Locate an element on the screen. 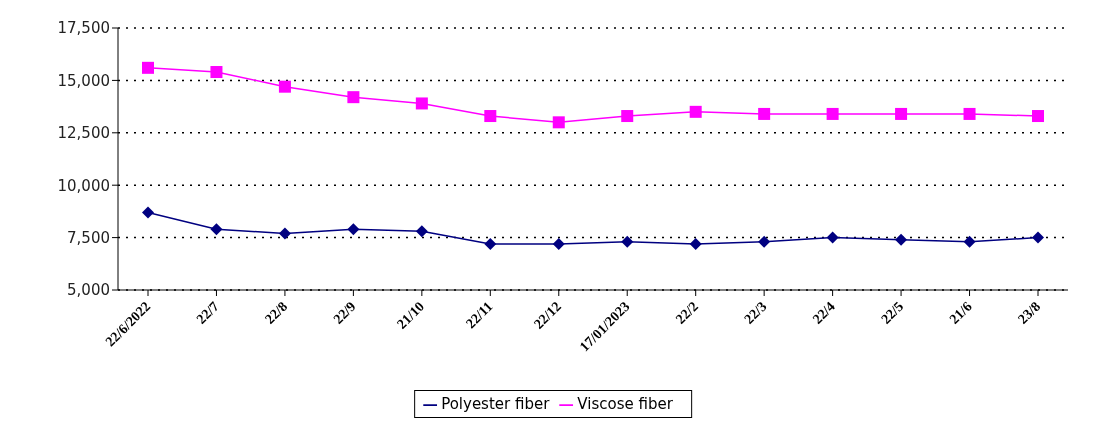  legend-label: Viscose fiber is located at coordinates (625, 404).